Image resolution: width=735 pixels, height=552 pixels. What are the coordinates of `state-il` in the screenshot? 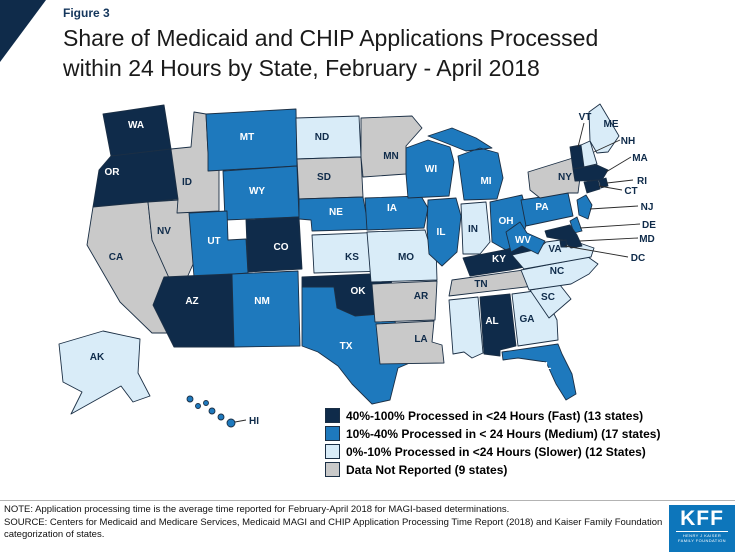 It's located at (444, 232).